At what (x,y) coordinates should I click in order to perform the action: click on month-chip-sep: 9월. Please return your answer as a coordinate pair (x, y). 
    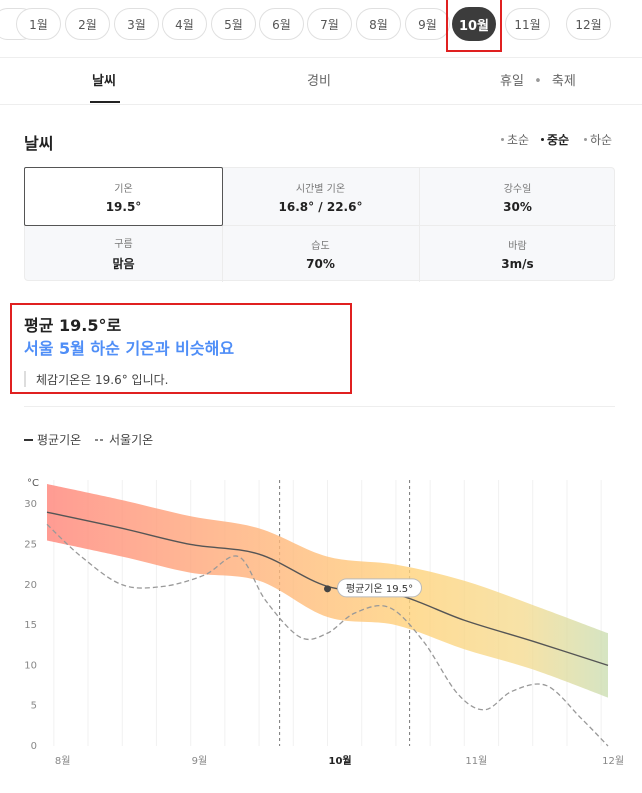
    Looking at the image, I should click on (427, 24).